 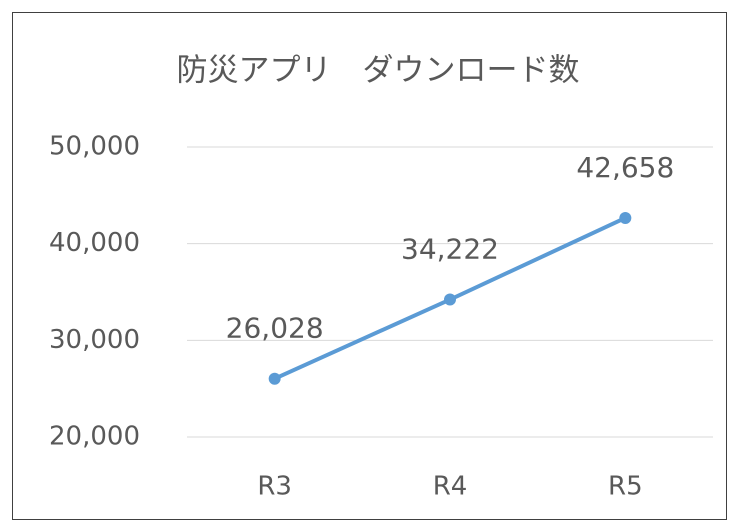 I want to click on x-tick-label: R5, so click(x=625, y=487).